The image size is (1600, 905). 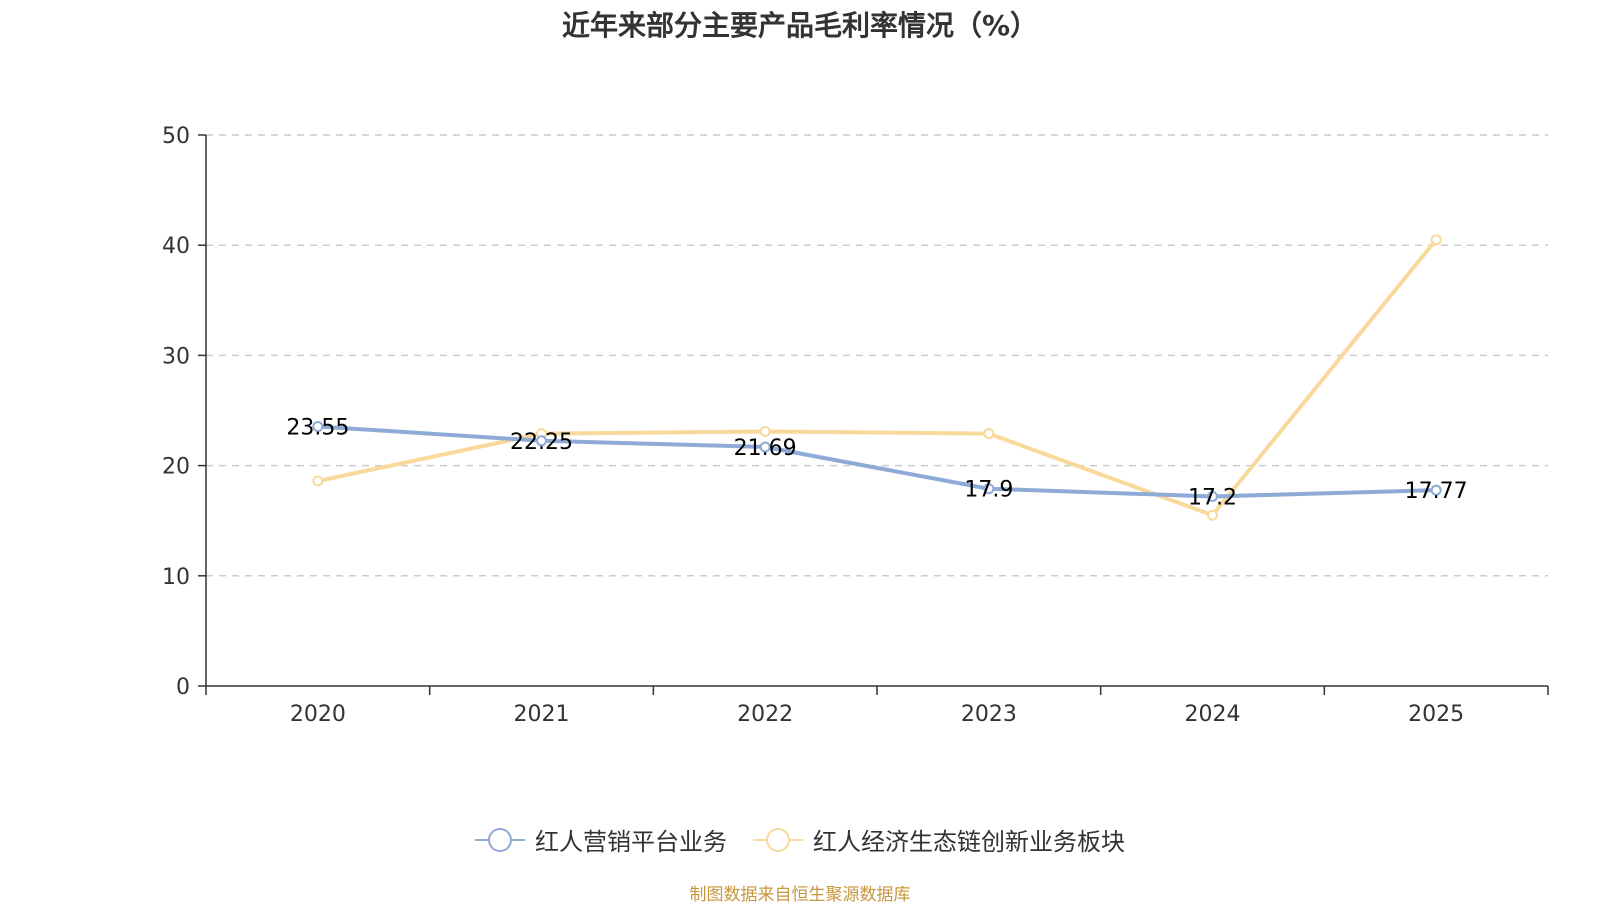 I want to click on data-label: 22.25, so click(x=541, y=442).